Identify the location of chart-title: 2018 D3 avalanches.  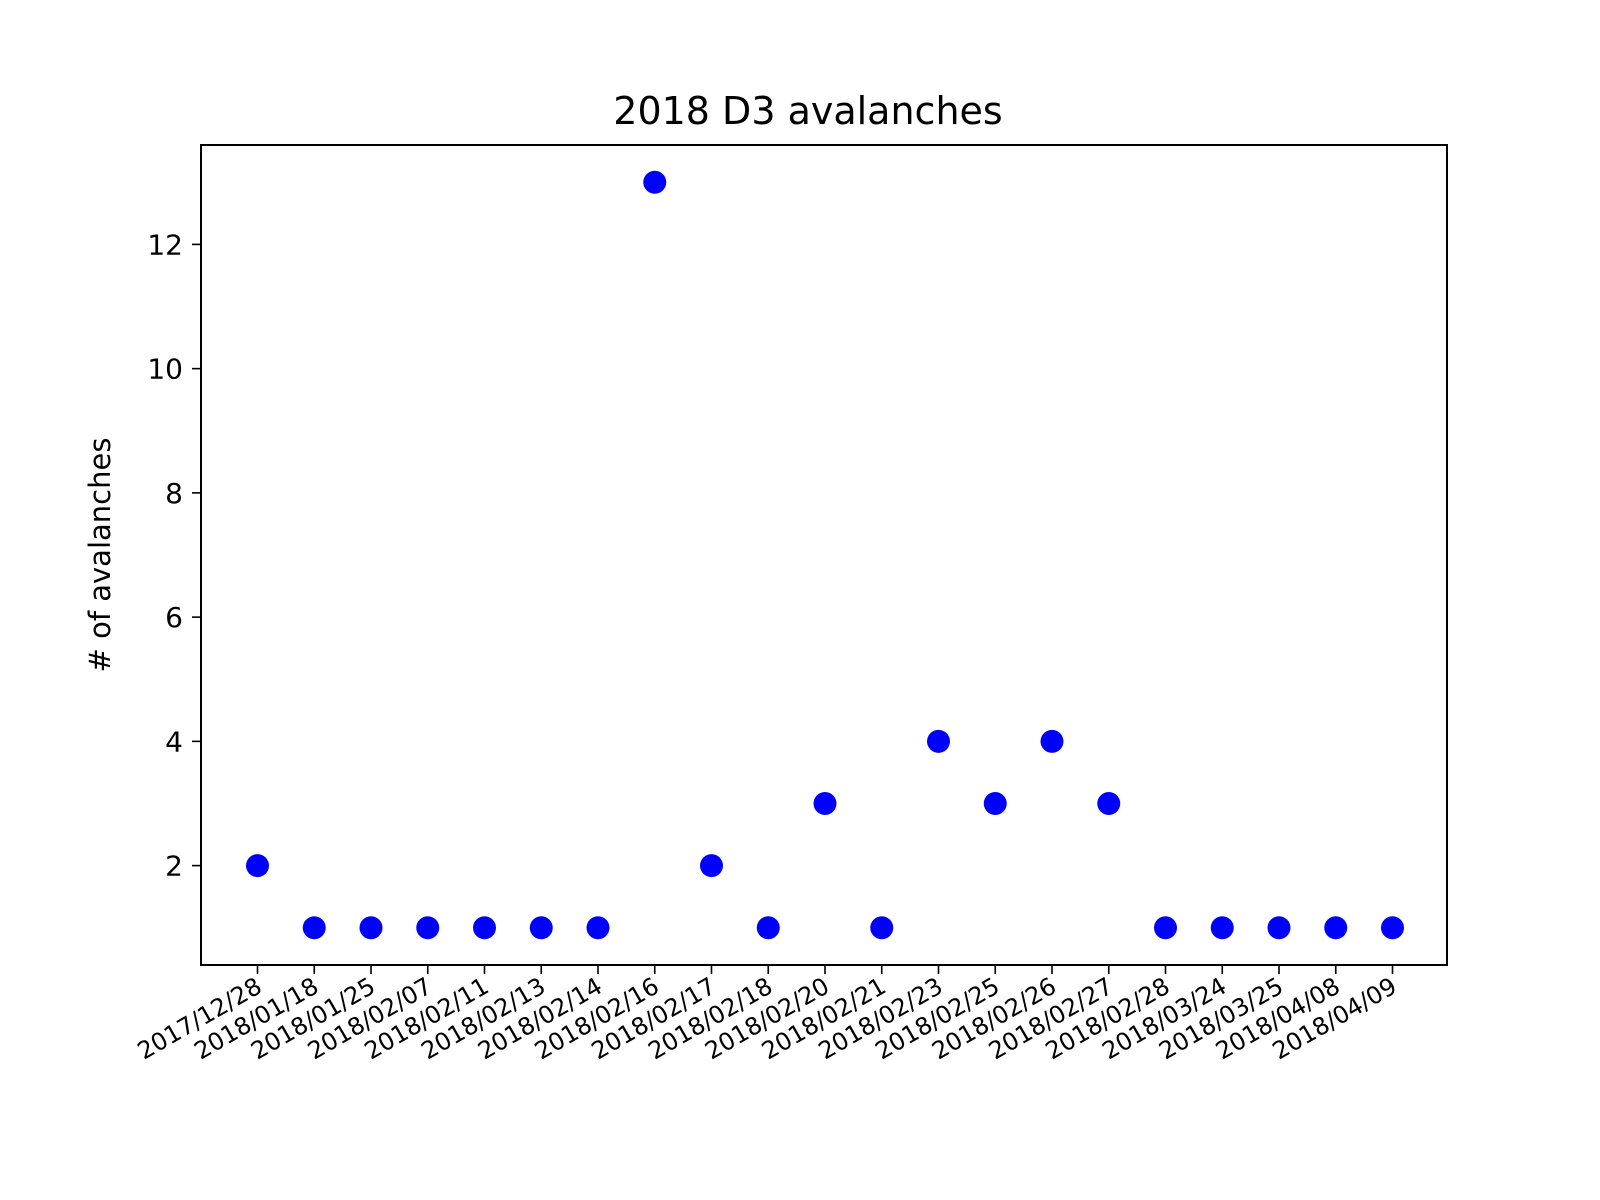
(807, 111).